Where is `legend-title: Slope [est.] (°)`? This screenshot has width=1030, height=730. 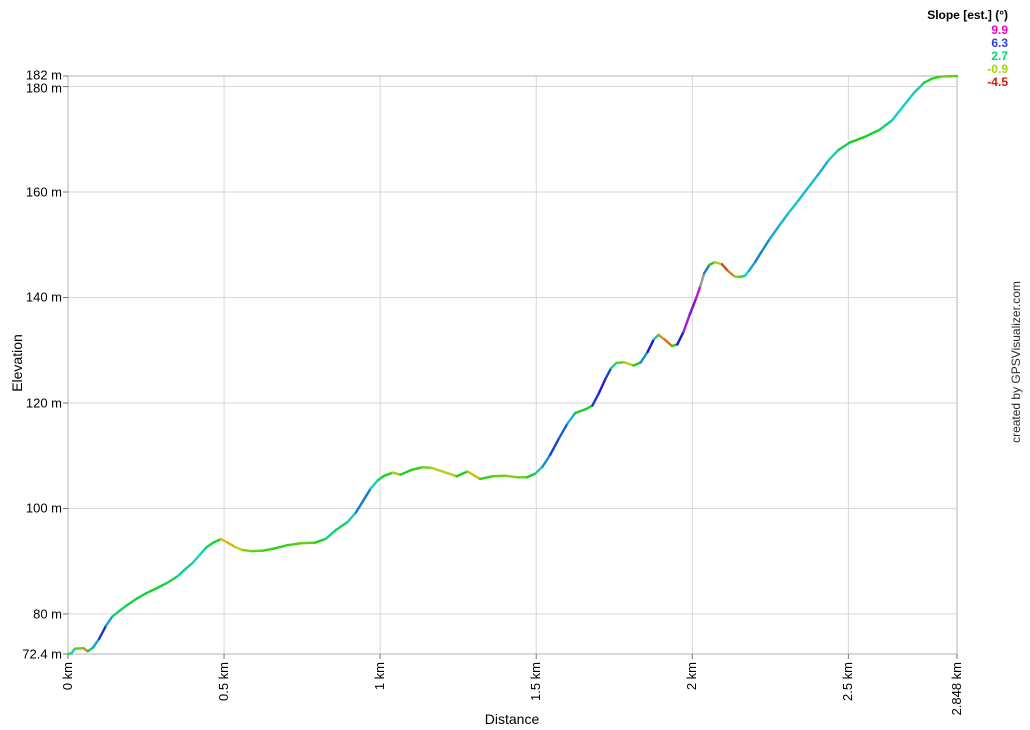 legend-title: Slope [est.] (°) is located at coordinates (967, 15).